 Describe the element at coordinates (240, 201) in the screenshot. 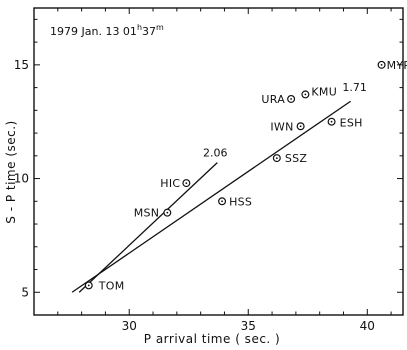

I see `station-label: HSS` at that location.